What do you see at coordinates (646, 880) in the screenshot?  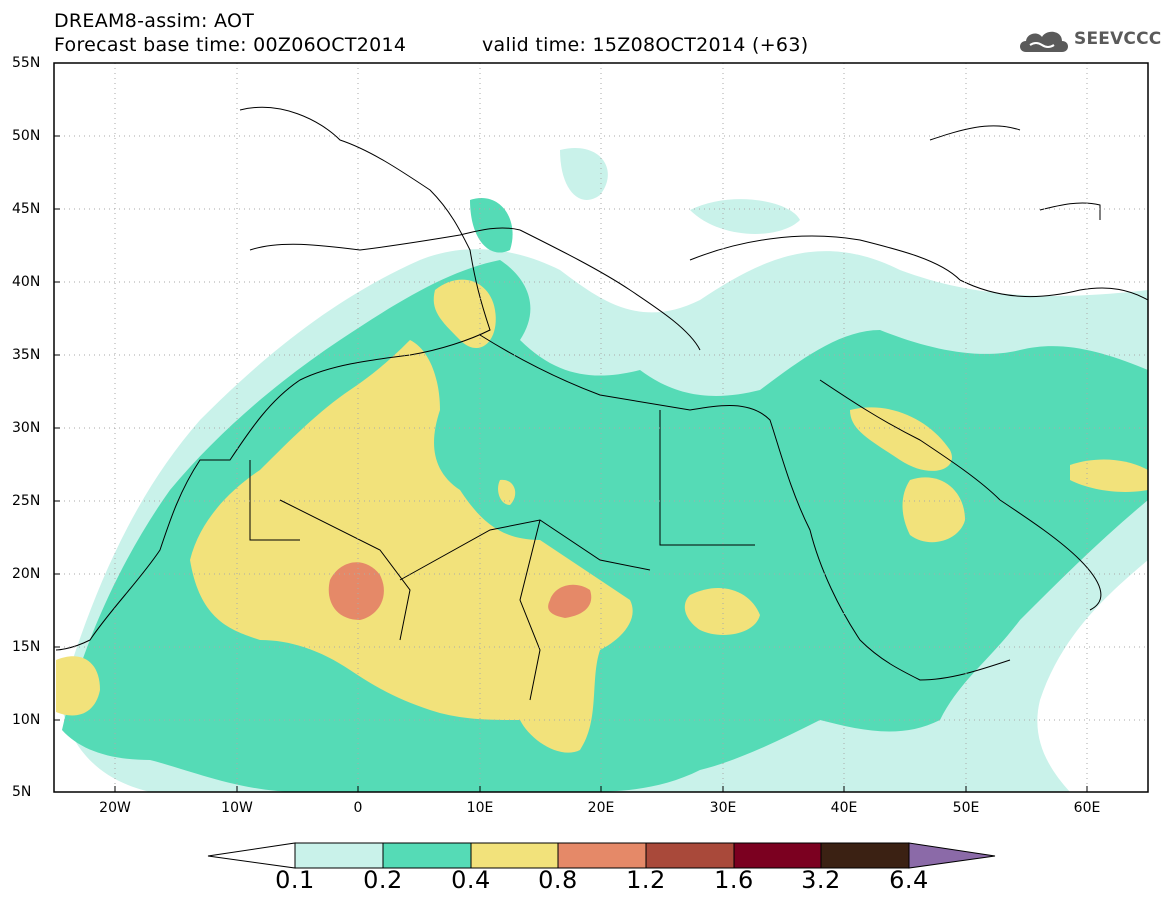 I see `colorbar-label: 1.2` at bounding box center [646, 880].